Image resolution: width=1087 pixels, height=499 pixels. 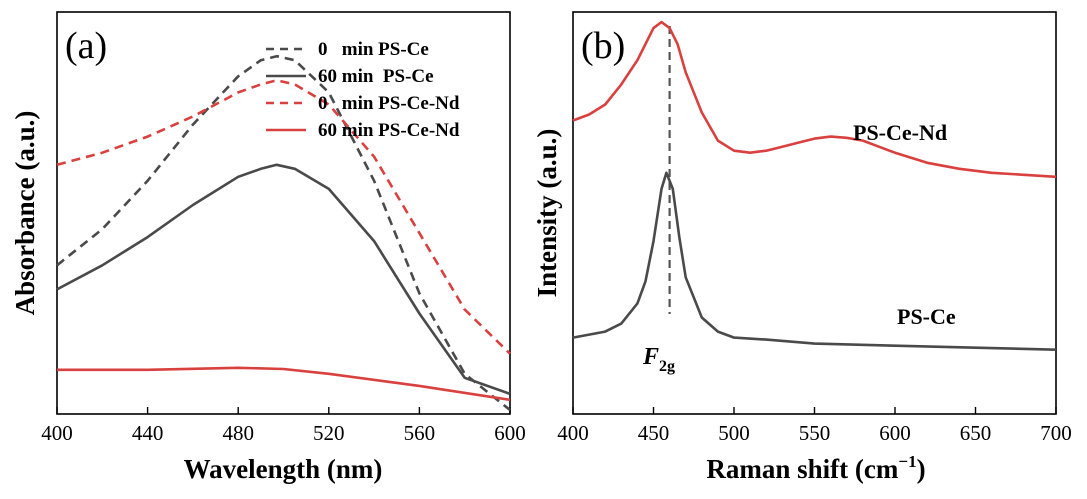 I want to click on panel-b-x-title-sup: −1, so click(x=907, y=461).